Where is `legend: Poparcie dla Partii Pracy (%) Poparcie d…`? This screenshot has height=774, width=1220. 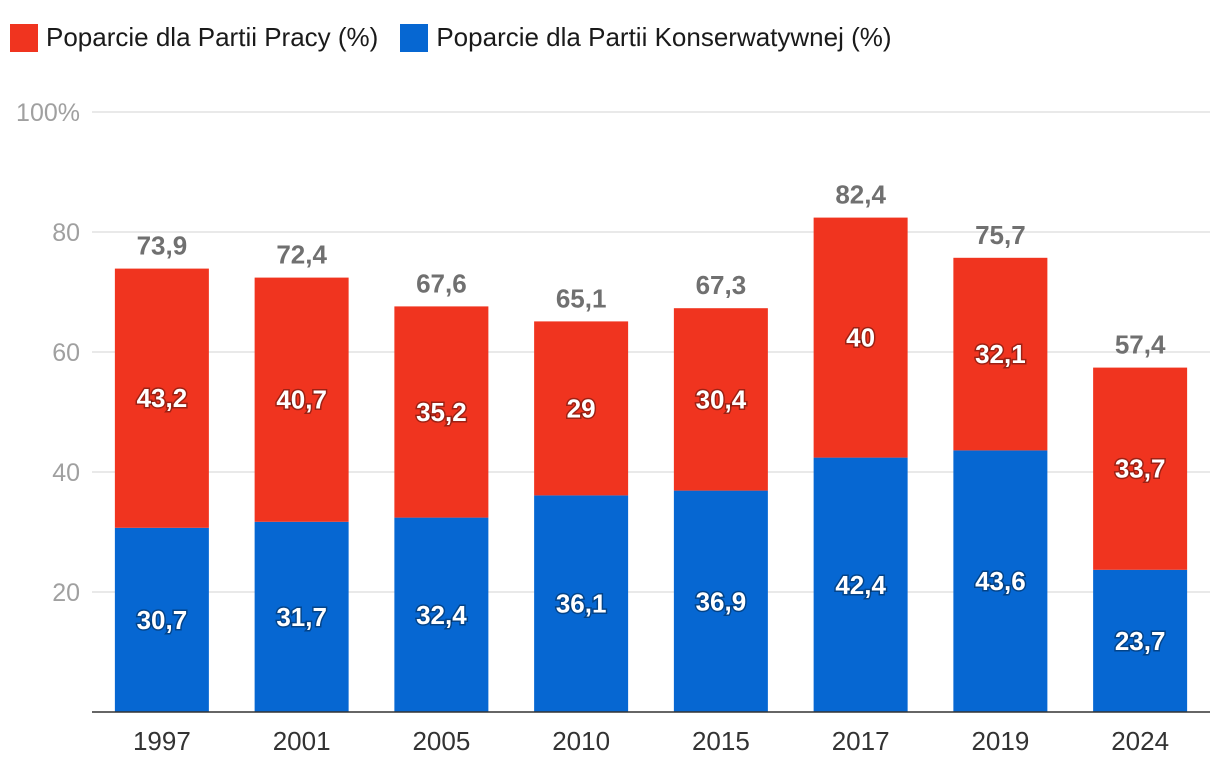
legend: Poparcie dla Partii Pracy (%) Poparcie d… is located at coordinates (462, 37).